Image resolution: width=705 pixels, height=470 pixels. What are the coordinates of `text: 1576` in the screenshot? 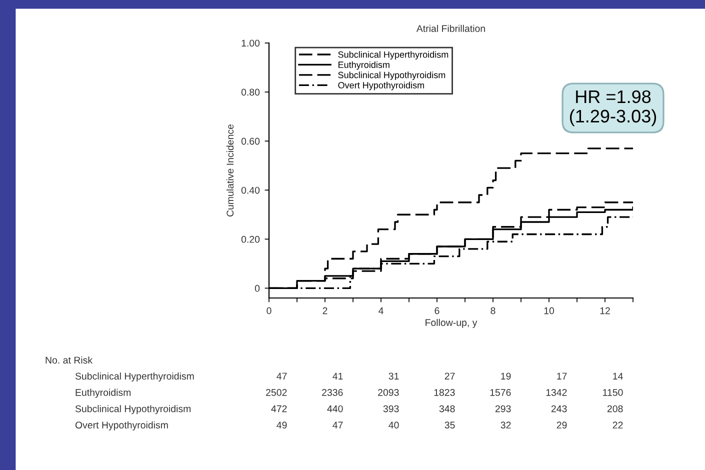 It's located at (500, 392).